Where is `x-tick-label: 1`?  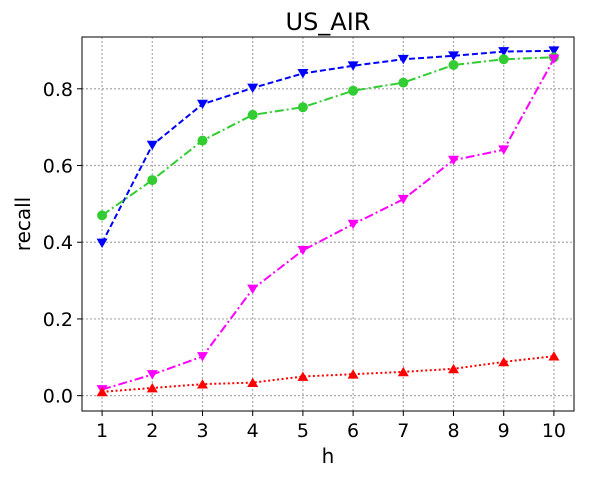
x-tick-label: 1 is located at coordinates (102, 431).